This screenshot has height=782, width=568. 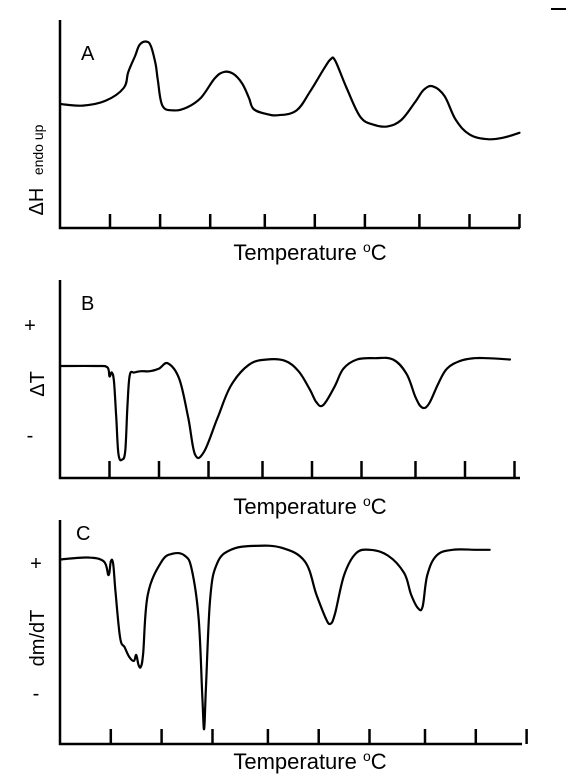 I want to click on panel-c-letter: C, so click(x=83, y=534).